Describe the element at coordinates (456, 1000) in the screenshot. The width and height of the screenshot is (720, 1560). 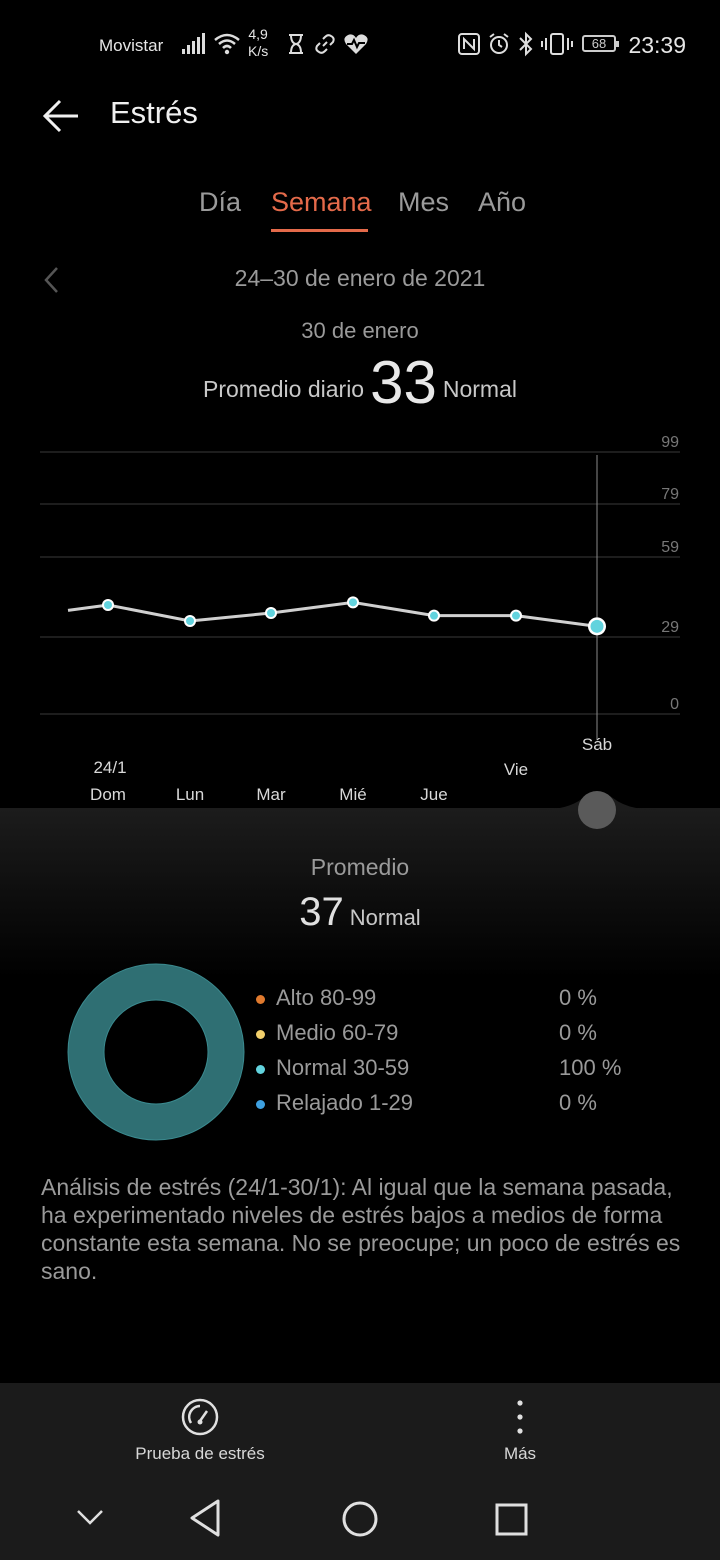
I see `legend-item: Alto 80-99 0 %` at that location.